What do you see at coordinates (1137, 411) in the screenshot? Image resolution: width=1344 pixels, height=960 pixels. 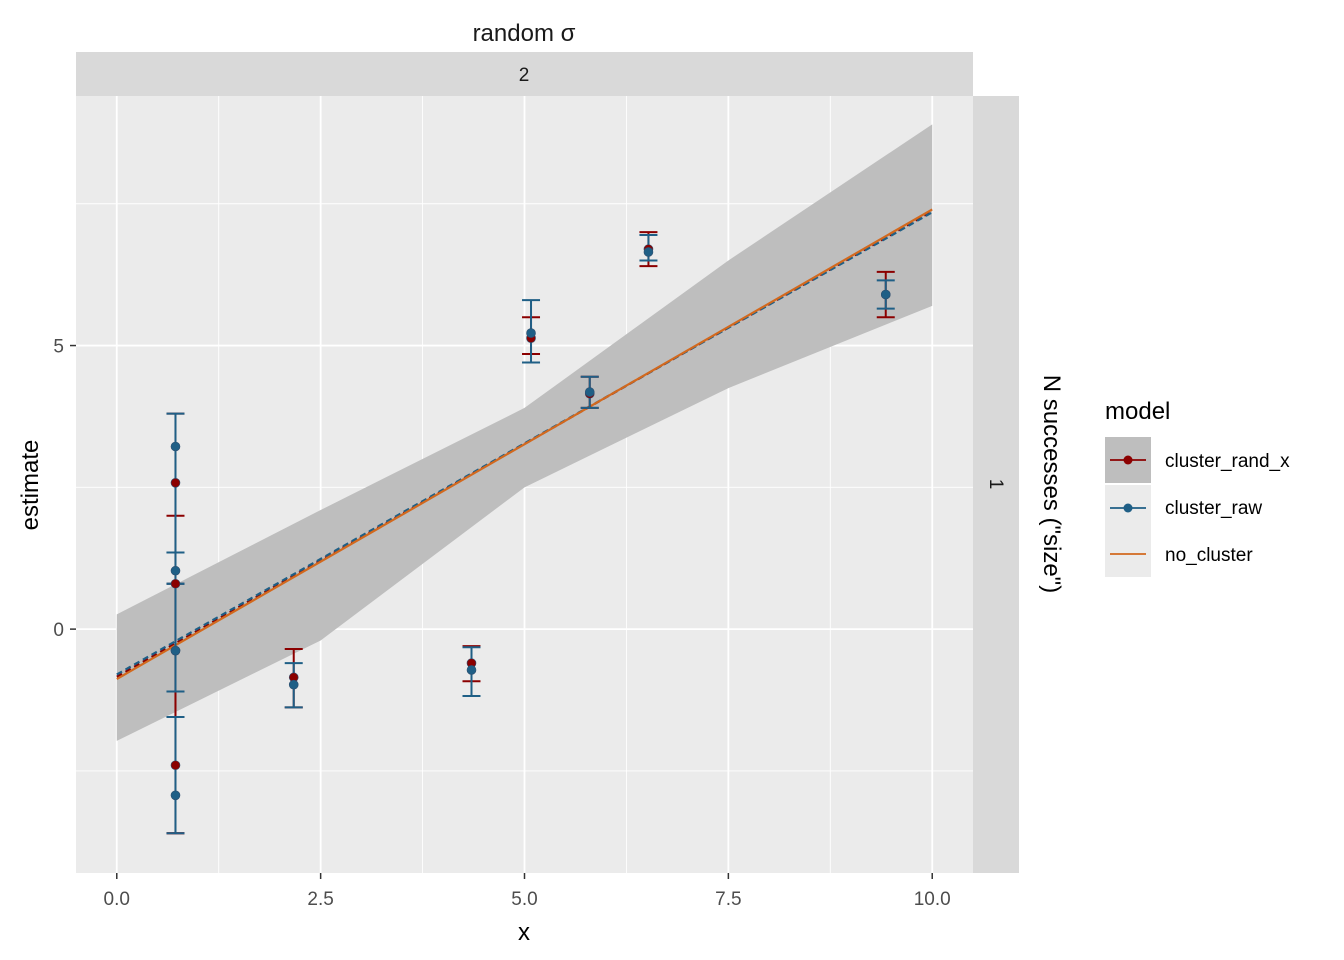 I see `legend-title: model` at bounding box center [1137, 411].